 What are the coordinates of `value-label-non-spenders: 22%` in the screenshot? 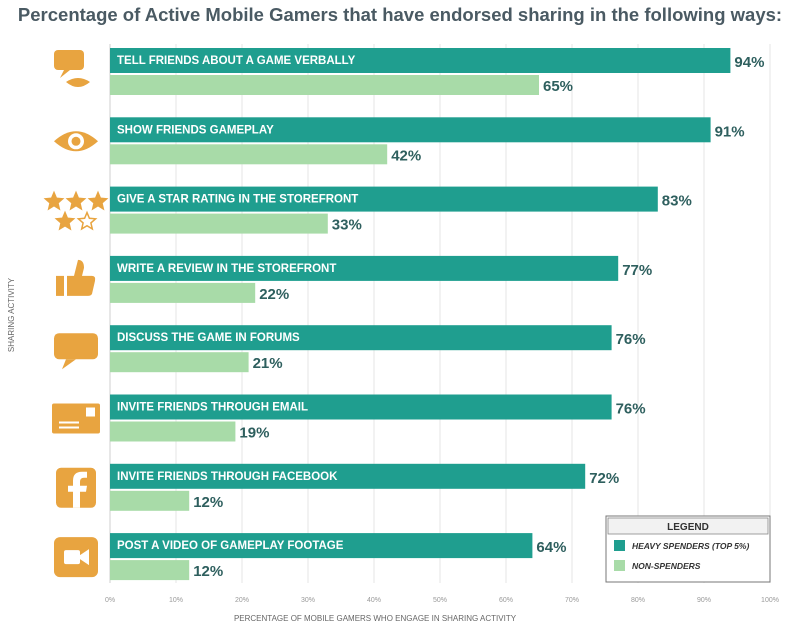 It's located at (274, 294).